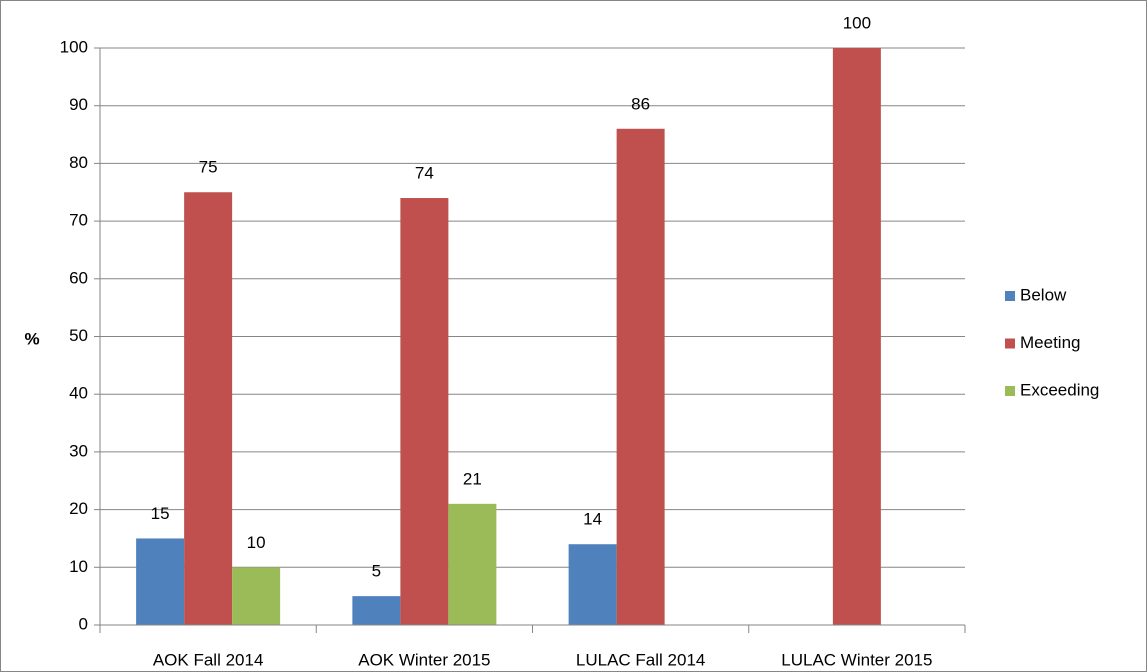 The image size is (1147, 672). Describe the element at coordinates (592, 519) in the screenshot. I see `data-label: 14` at that location.